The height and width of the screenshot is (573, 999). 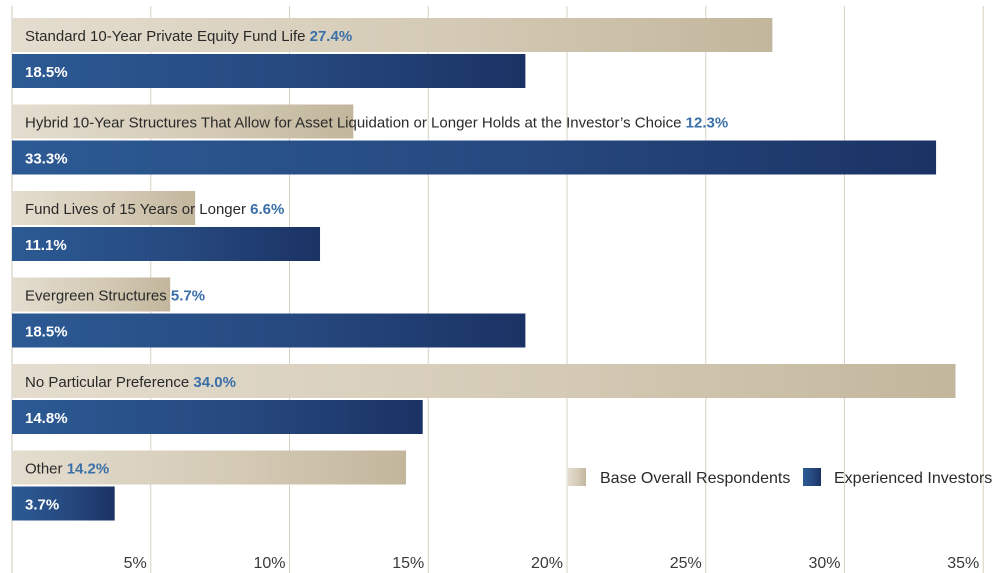 I want to click on legend-swatch-base, so click(x=577, y=477).